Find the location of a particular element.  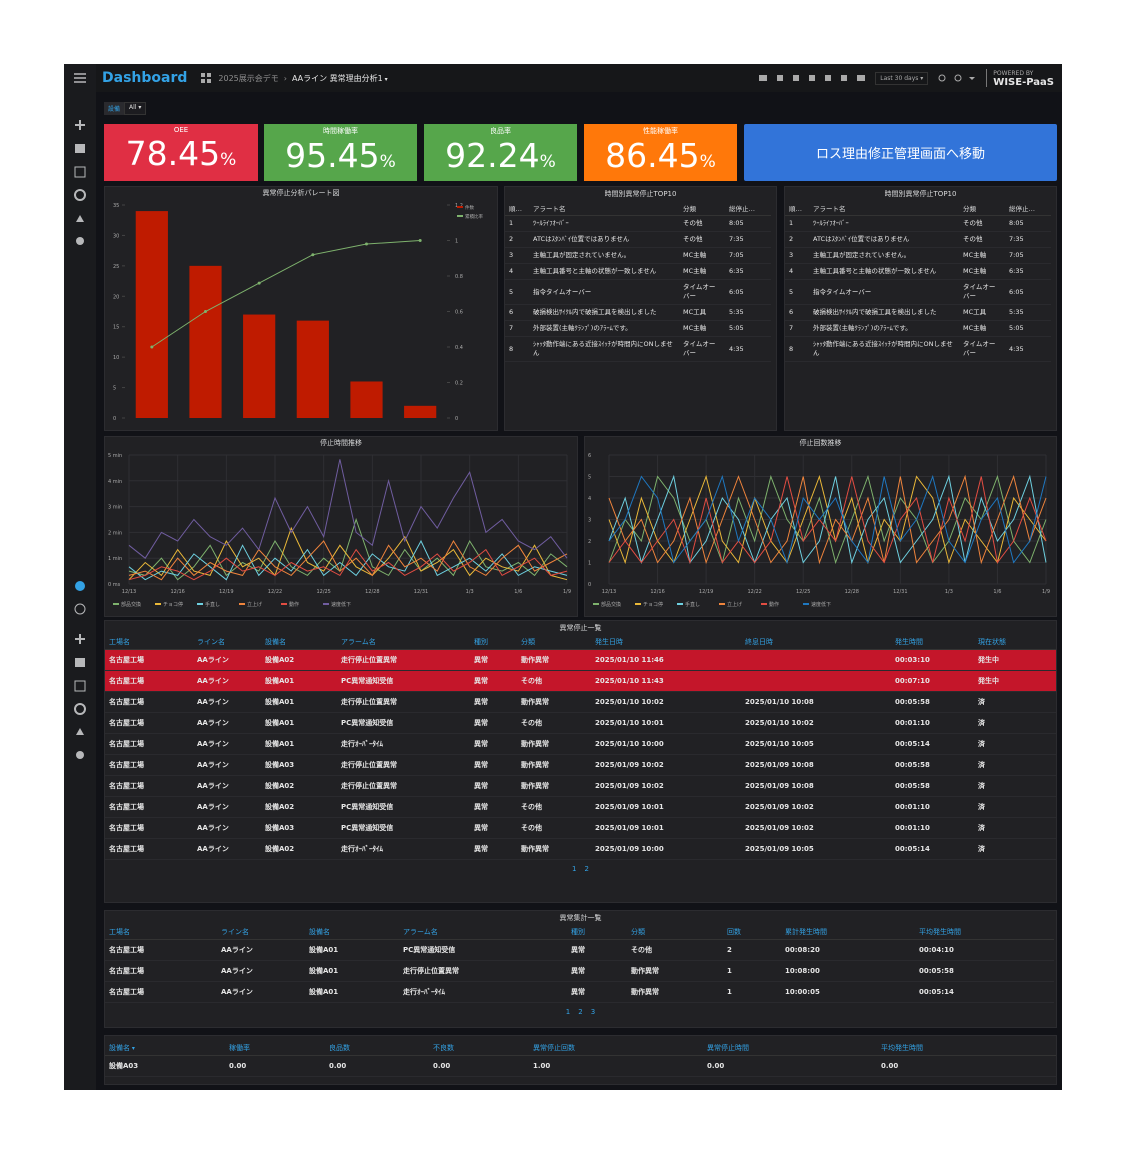

cumulative-point is located at coordinates (152, 347).